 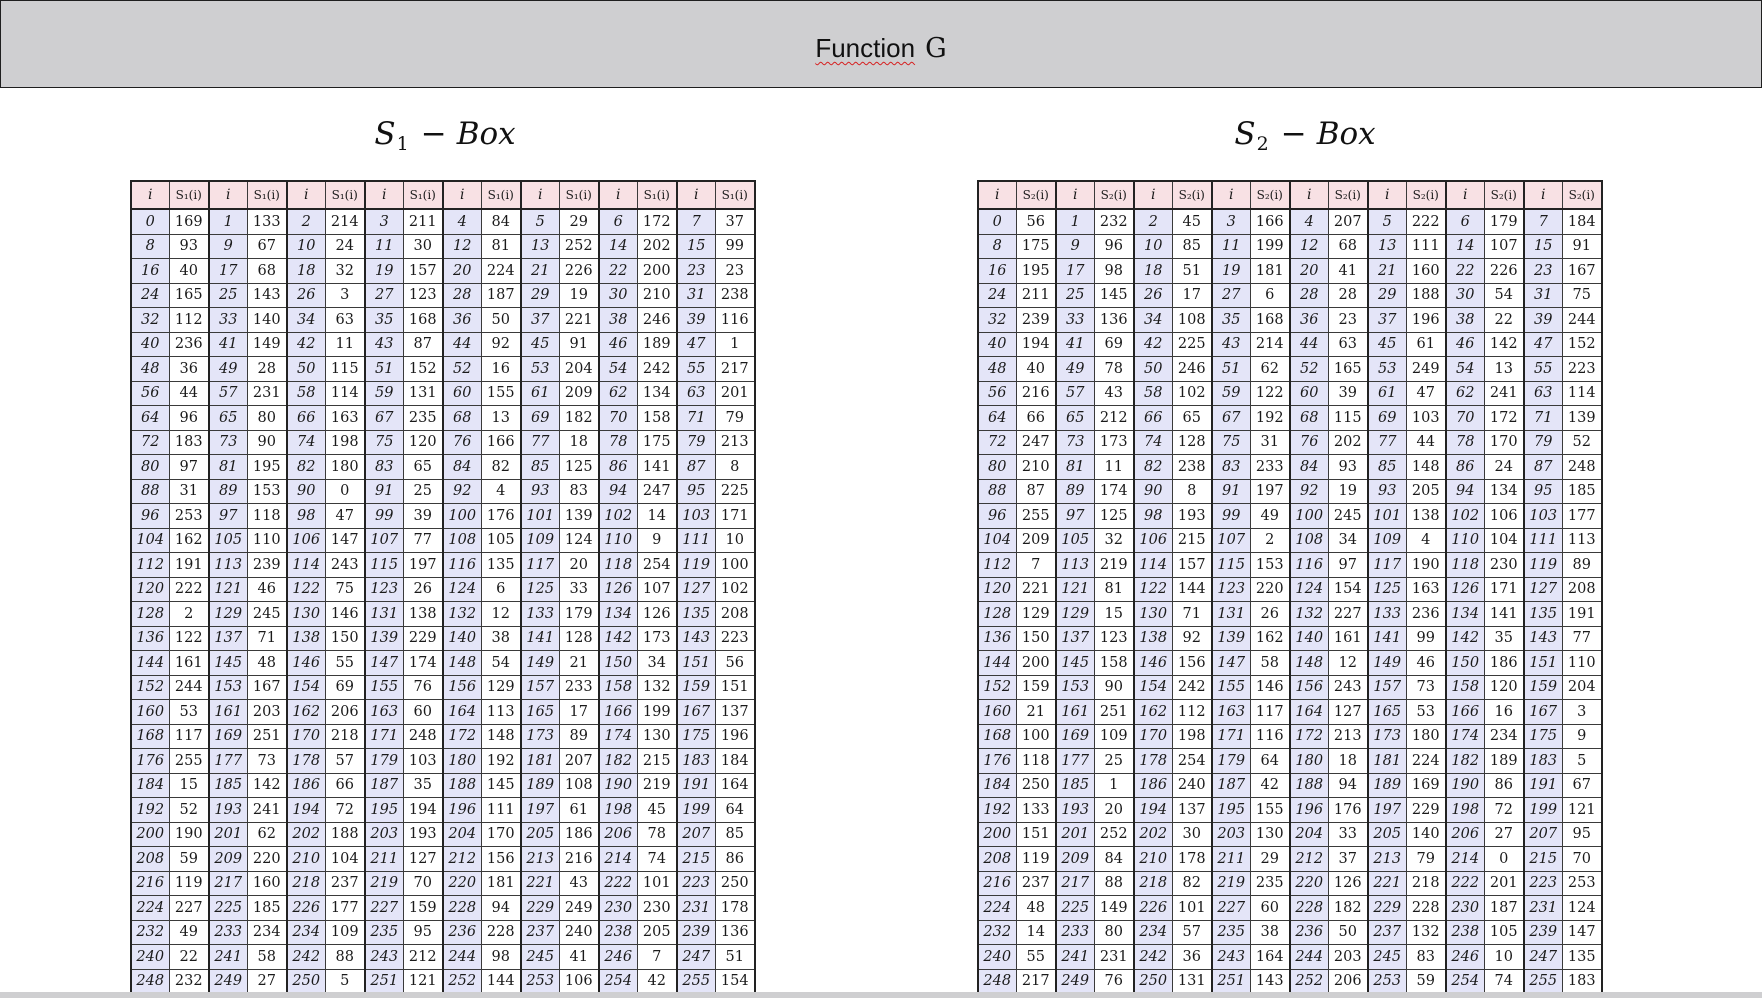 What do you see at coordinates (1387, 638) in the screenshot?
I see `index-cell: 141` at bounding box center [1387, 638].